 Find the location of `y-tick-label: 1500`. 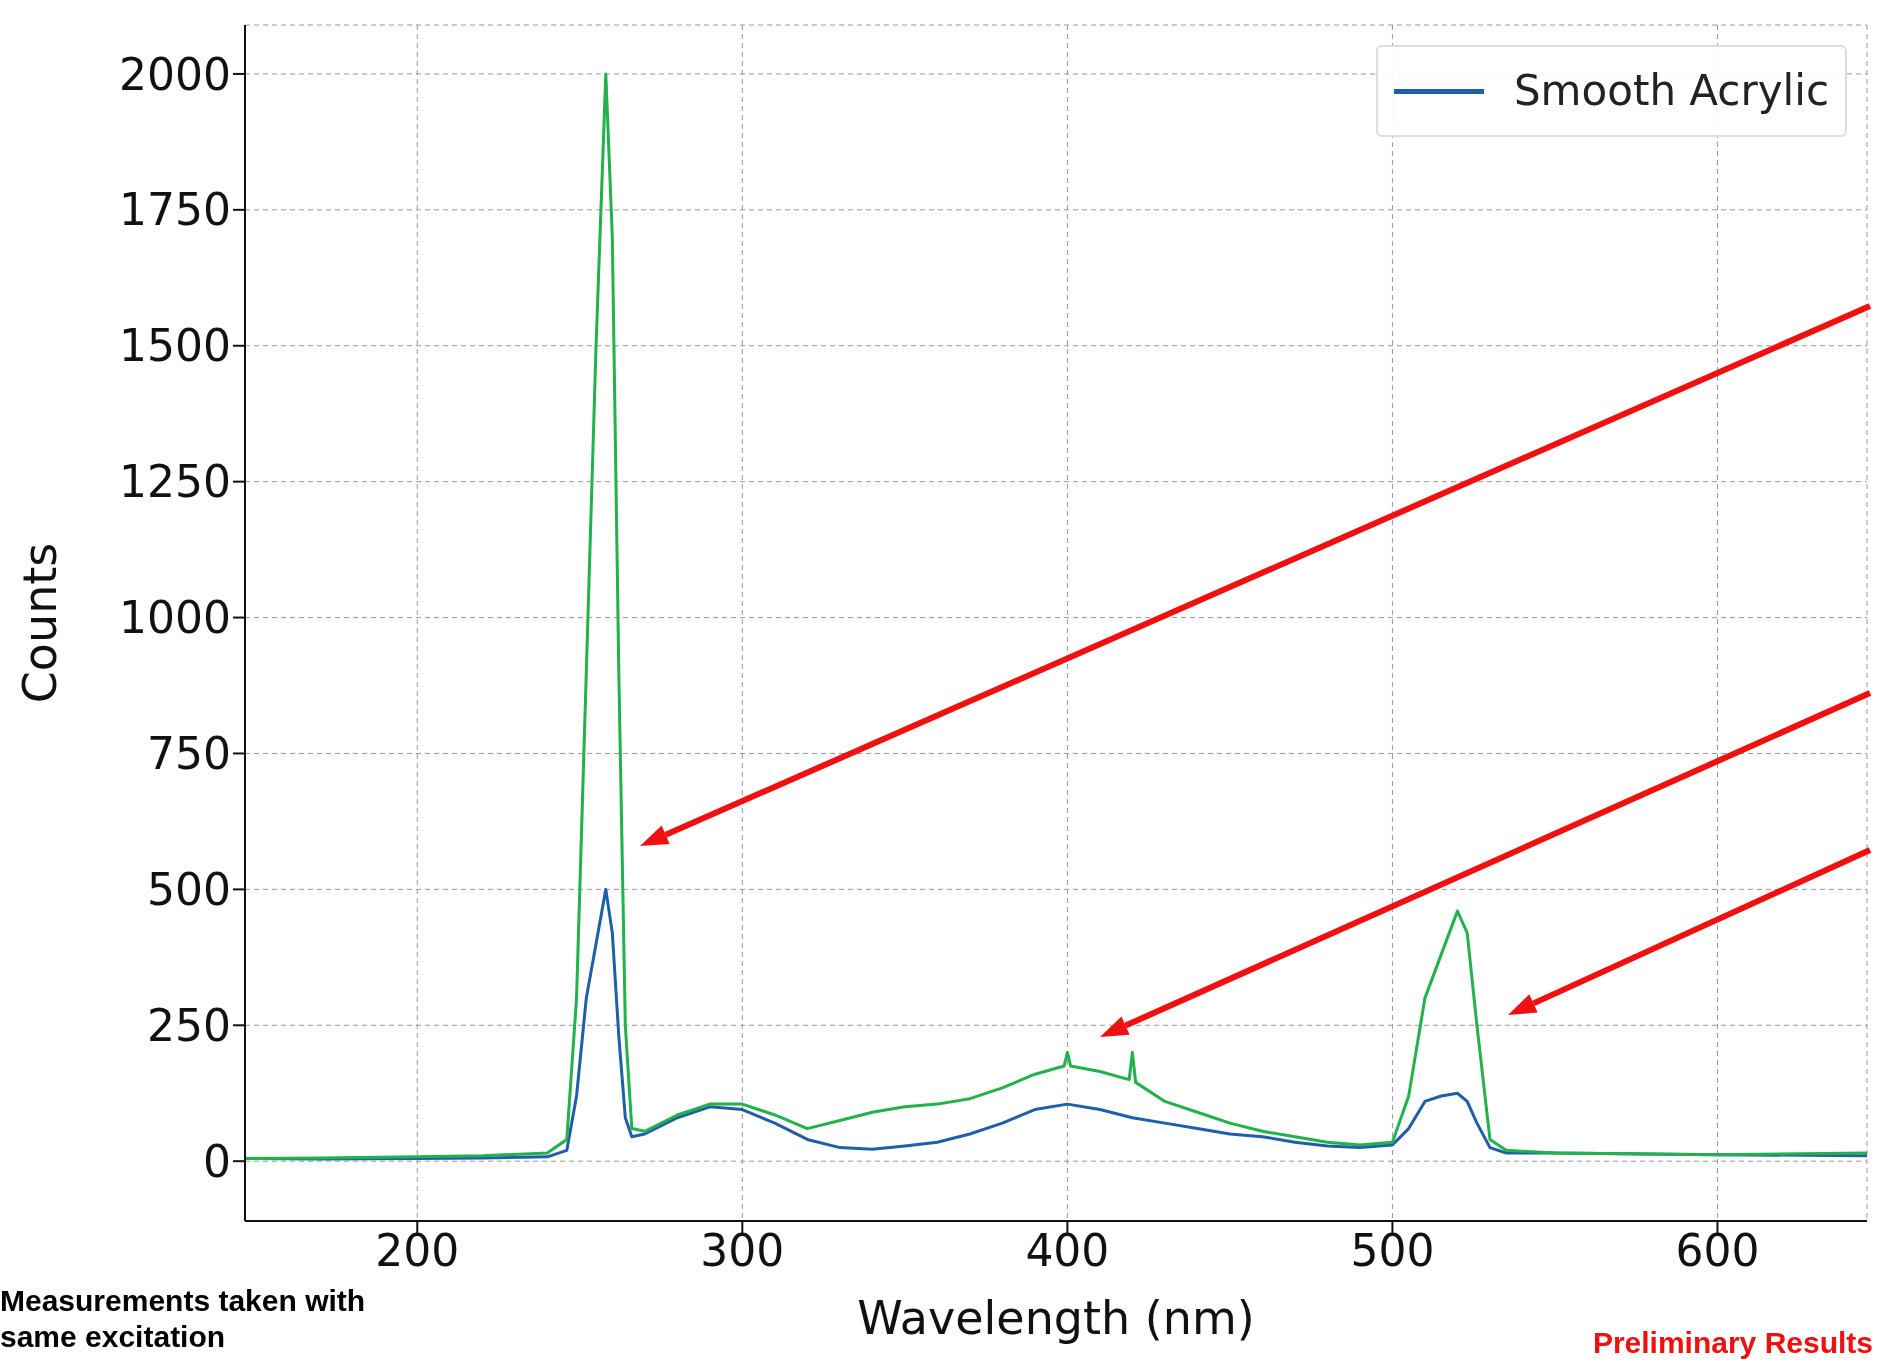

y-tick-label: 1500 is located at coordinates (175, 346).